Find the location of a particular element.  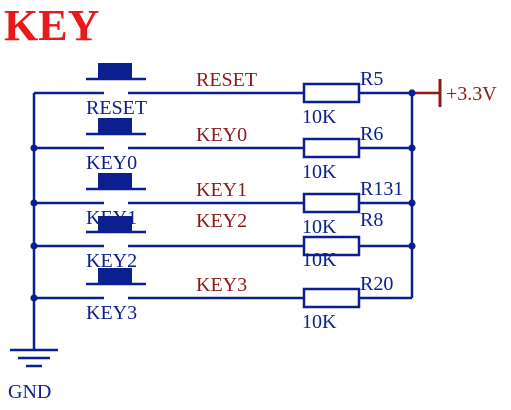

net-label: KEY2 is located at coordinates (221, 221).